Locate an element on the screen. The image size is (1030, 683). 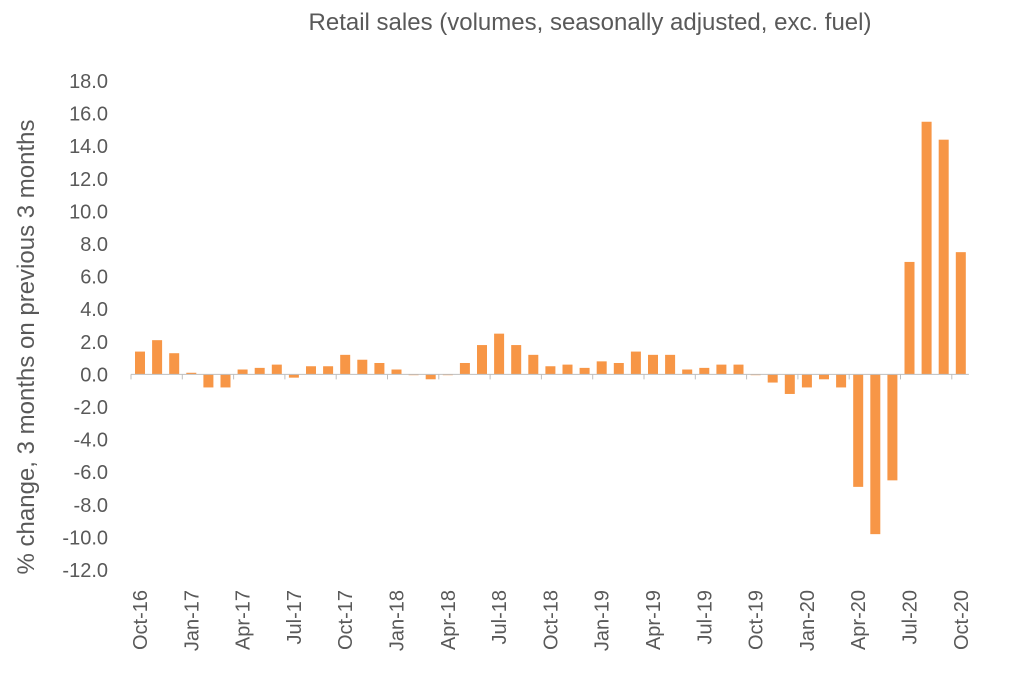
y-tick-label: 10.0 is located at coordinates (88, 212).